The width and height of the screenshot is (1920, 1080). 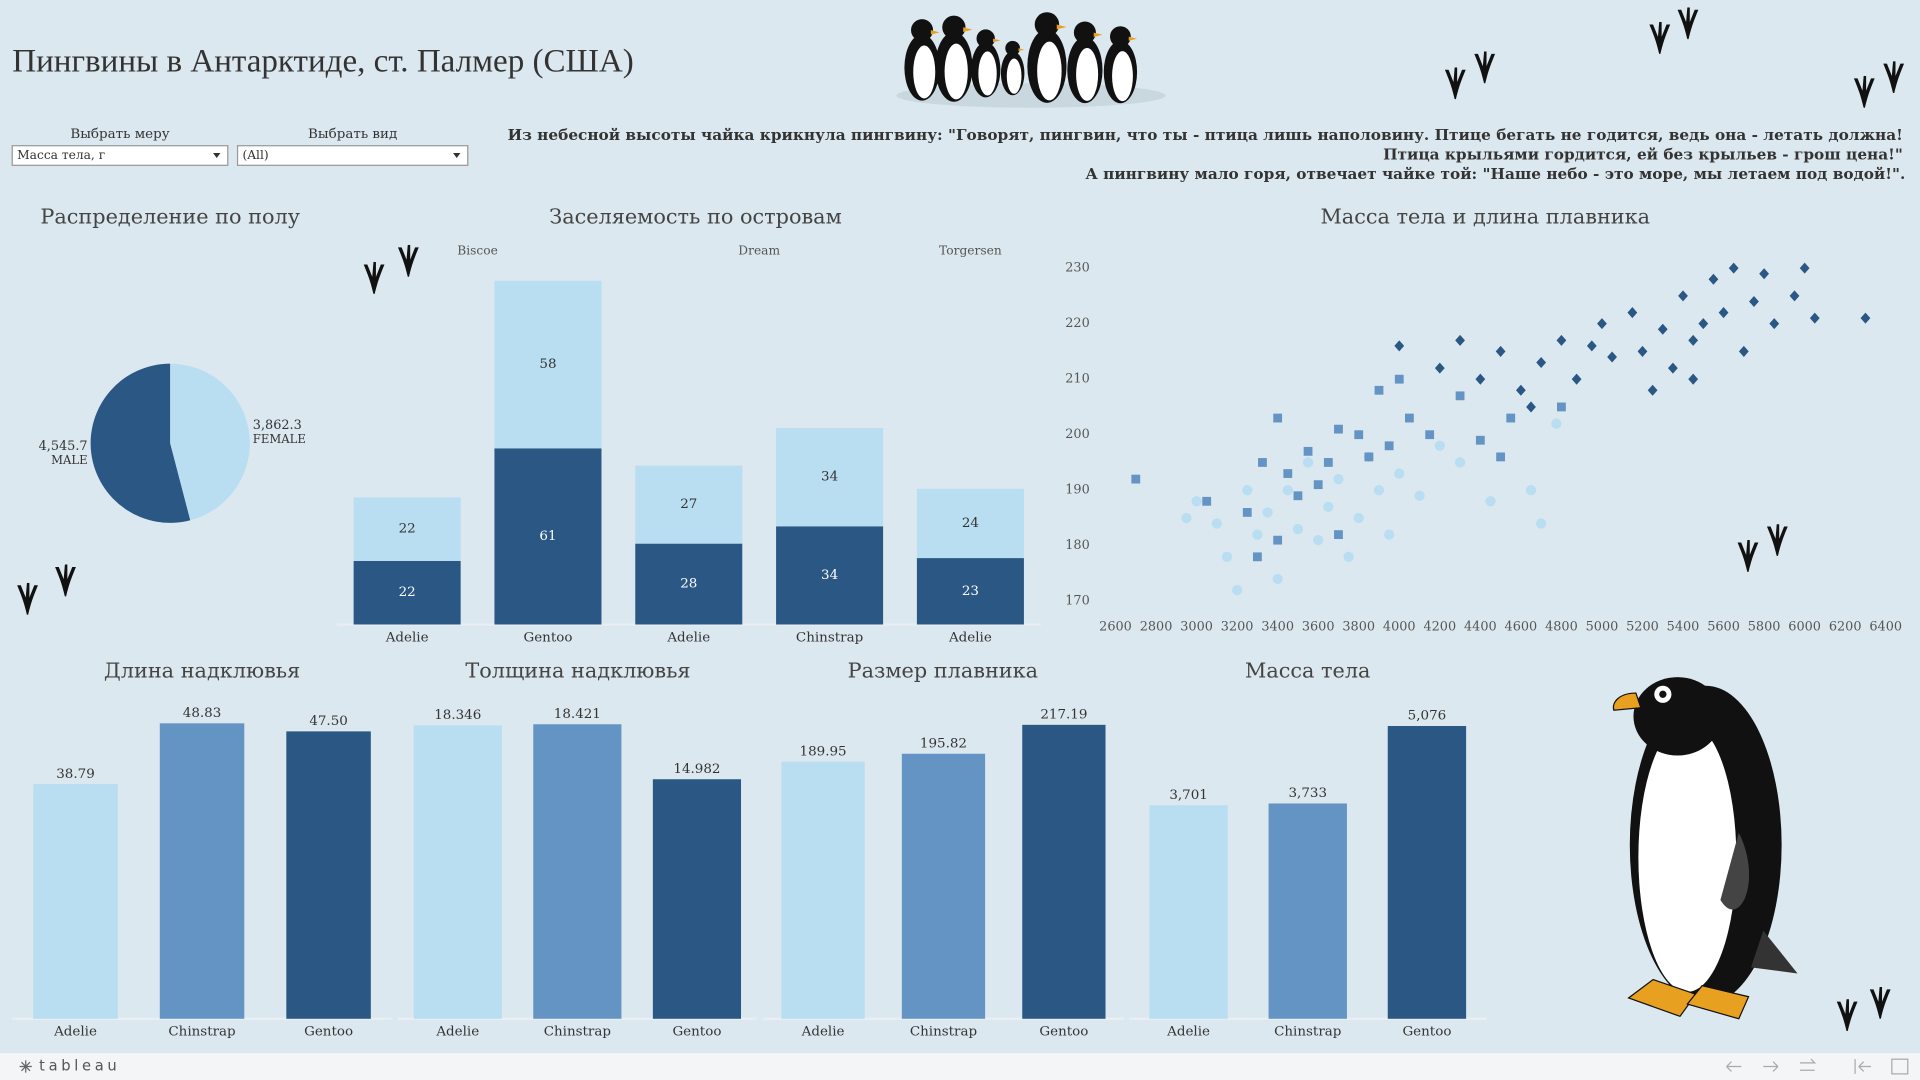 I want to click on x-tick-label: 6400, so click(x=1885, y=626).